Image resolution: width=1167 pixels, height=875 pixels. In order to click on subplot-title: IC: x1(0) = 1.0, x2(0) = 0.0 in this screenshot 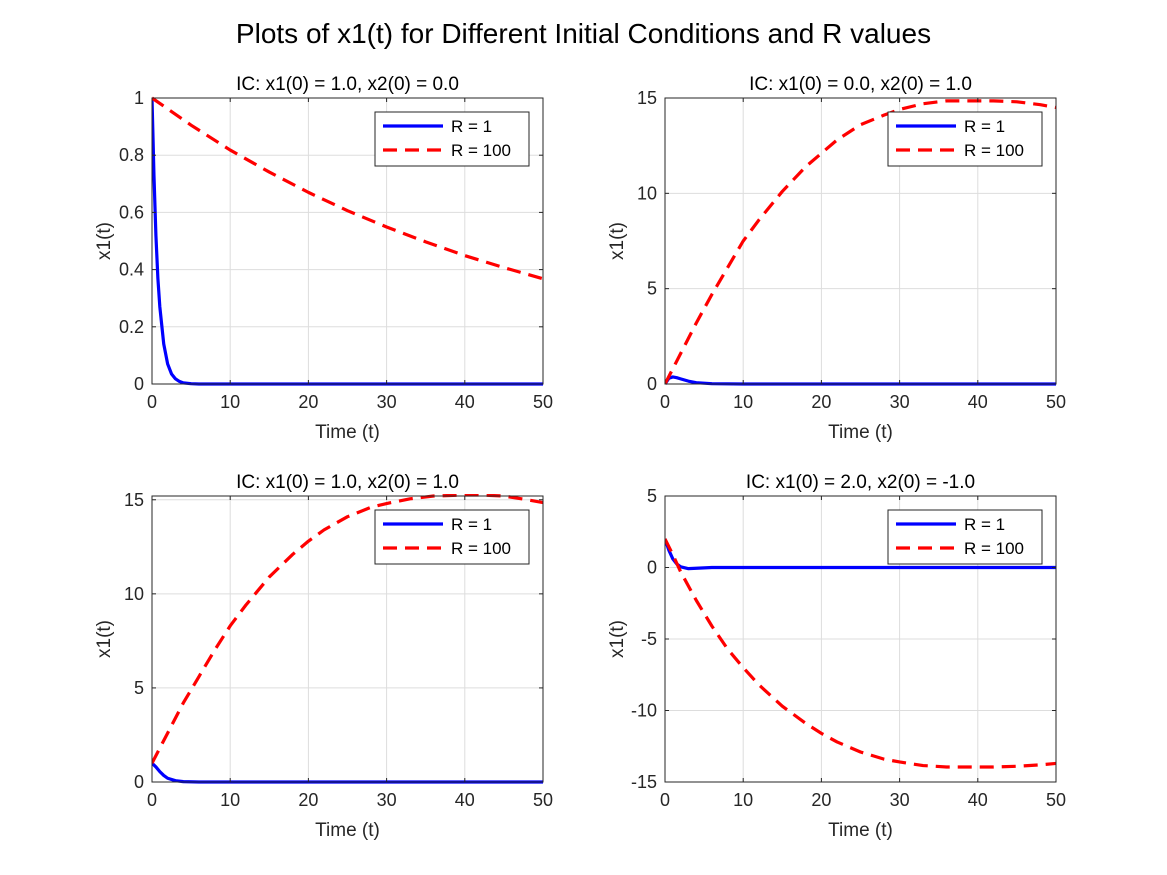, I will do `click(347, 84)`.